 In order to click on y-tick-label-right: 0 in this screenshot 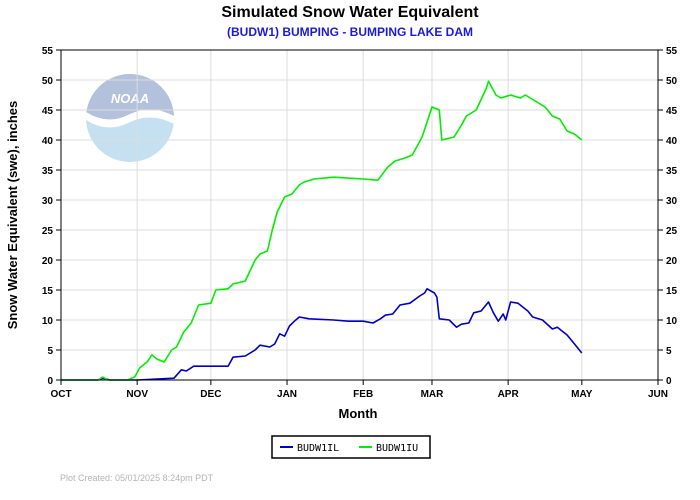, I will do `click(669, 381)`.